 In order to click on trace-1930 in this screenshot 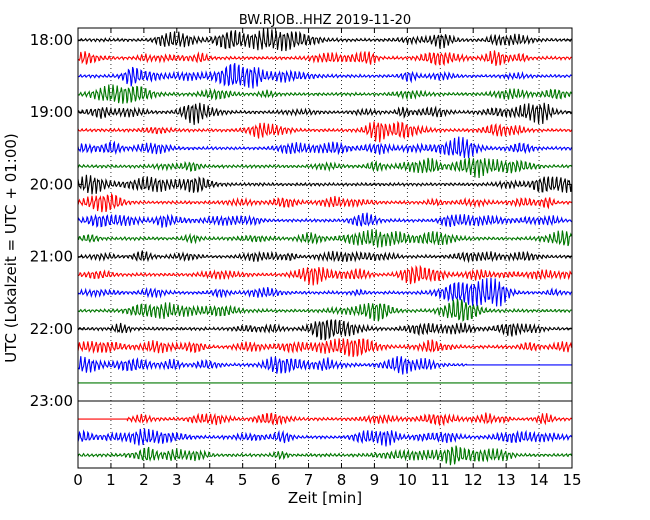, I will do `click(325, 147)`.